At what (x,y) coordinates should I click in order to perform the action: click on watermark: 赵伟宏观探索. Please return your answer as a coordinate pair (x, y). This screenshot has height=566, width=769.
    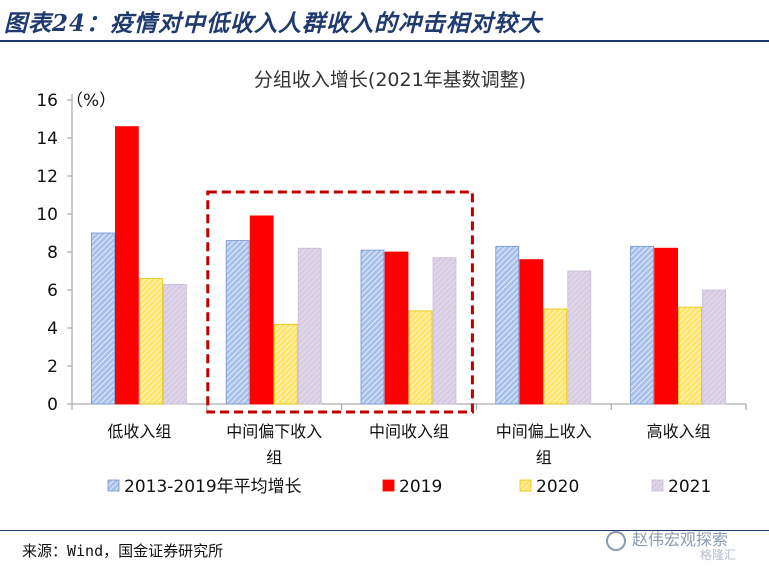
    Looking at the image, I should click on (667, 538).